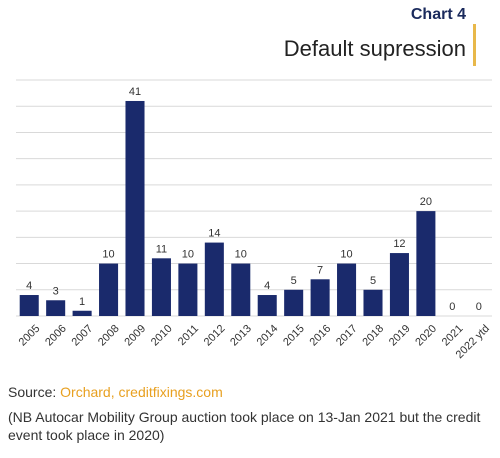 Image resolution: width=500 pixels, height=458 pixels. I want to click on data-label: 41, so click(135, 92).